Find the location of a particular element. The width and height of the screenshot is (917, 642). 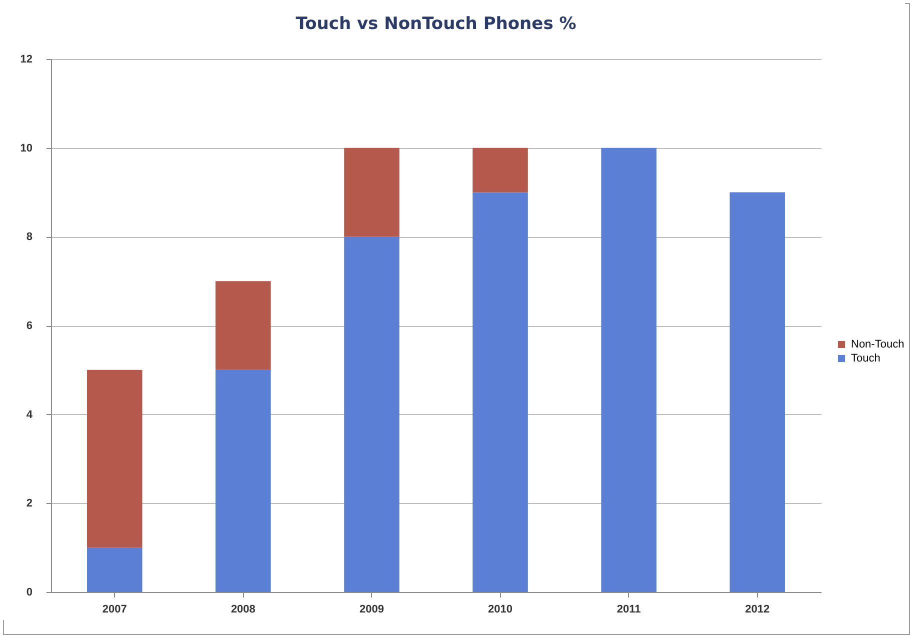

legend-label: Touch is located at coordinates (865, 358).